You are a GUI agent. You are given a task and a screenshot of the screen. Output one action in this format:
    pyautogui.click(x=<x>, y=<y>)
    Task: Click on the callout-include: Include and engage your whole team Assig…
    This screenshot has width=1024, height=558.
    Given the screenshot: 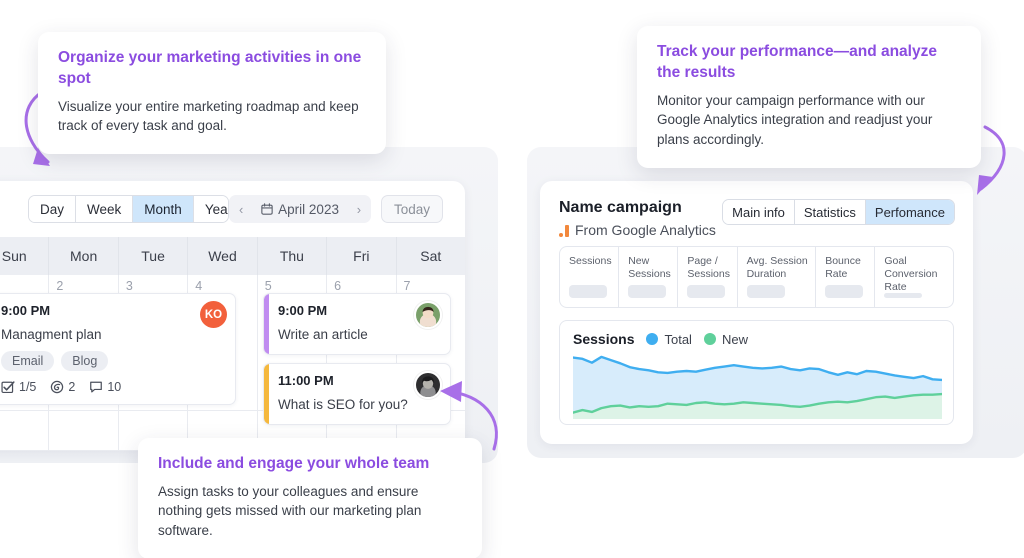 What is the action you would take?
    pyautogui.click(x=310, y=498)
    